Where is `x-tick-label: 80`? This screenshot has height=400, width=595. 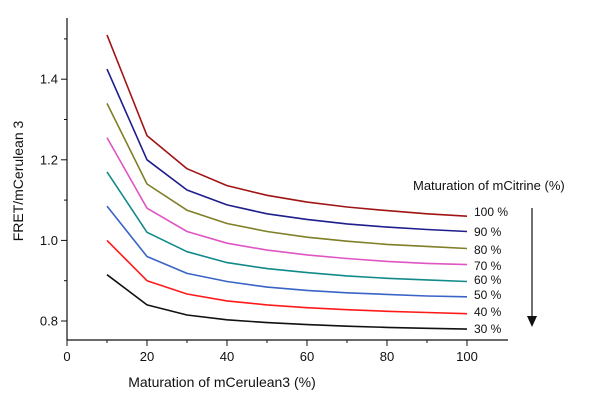 x-tick-label: 80 is located at coordinates (387, 356).